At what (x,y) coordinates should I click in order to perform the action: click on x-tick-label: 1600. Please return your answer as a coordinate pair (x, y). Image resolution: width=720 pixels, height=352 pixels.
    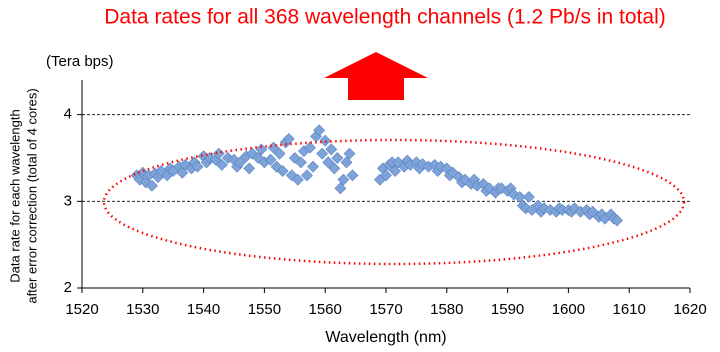
    Looking at the image, I should click on (568, 309).